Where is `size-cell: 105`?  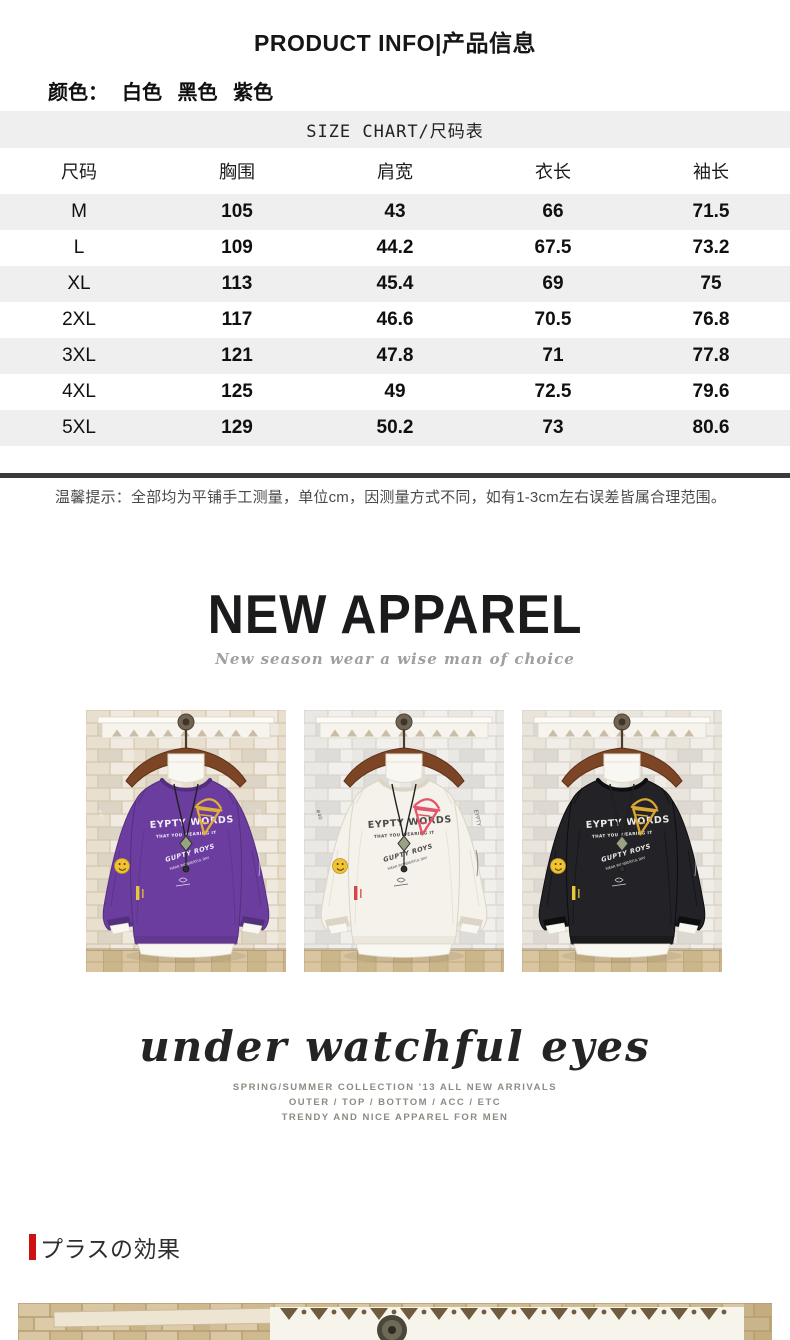
size-cell: 105 is located at coordinates (237, 211).